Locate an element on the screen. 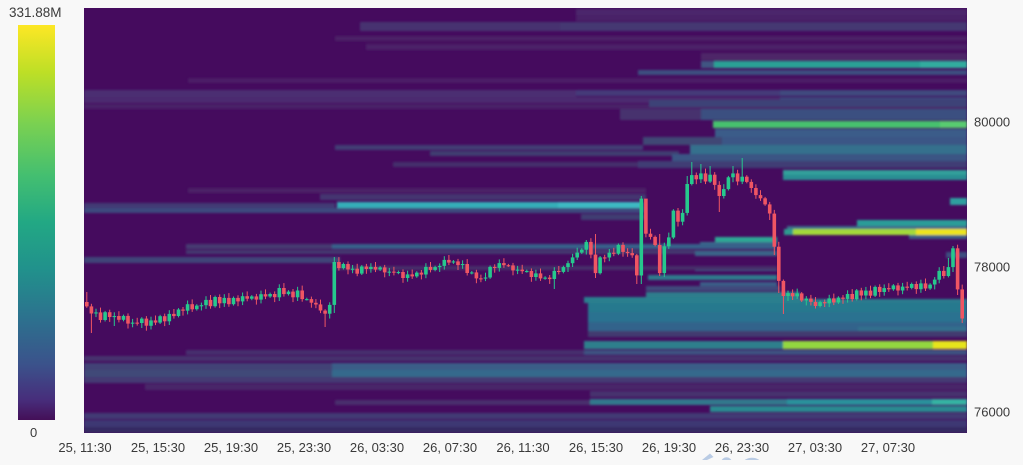 The image size is (1023, 465). svg-text: 26, 03:30 is located at coordinates (377, 447).